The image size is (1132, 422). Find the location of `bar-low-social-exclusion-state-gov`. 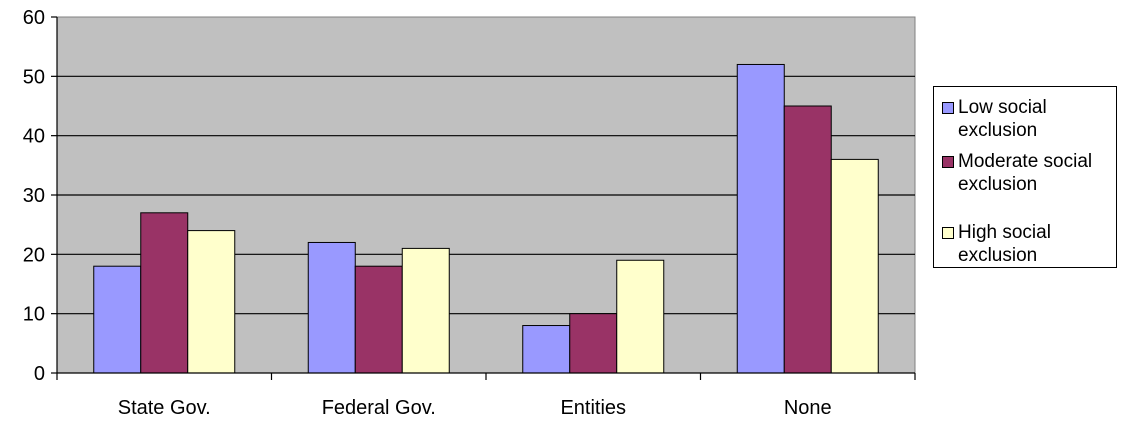

bar-low-social-exclusion-state-gov is located at coordinates (117, 319).